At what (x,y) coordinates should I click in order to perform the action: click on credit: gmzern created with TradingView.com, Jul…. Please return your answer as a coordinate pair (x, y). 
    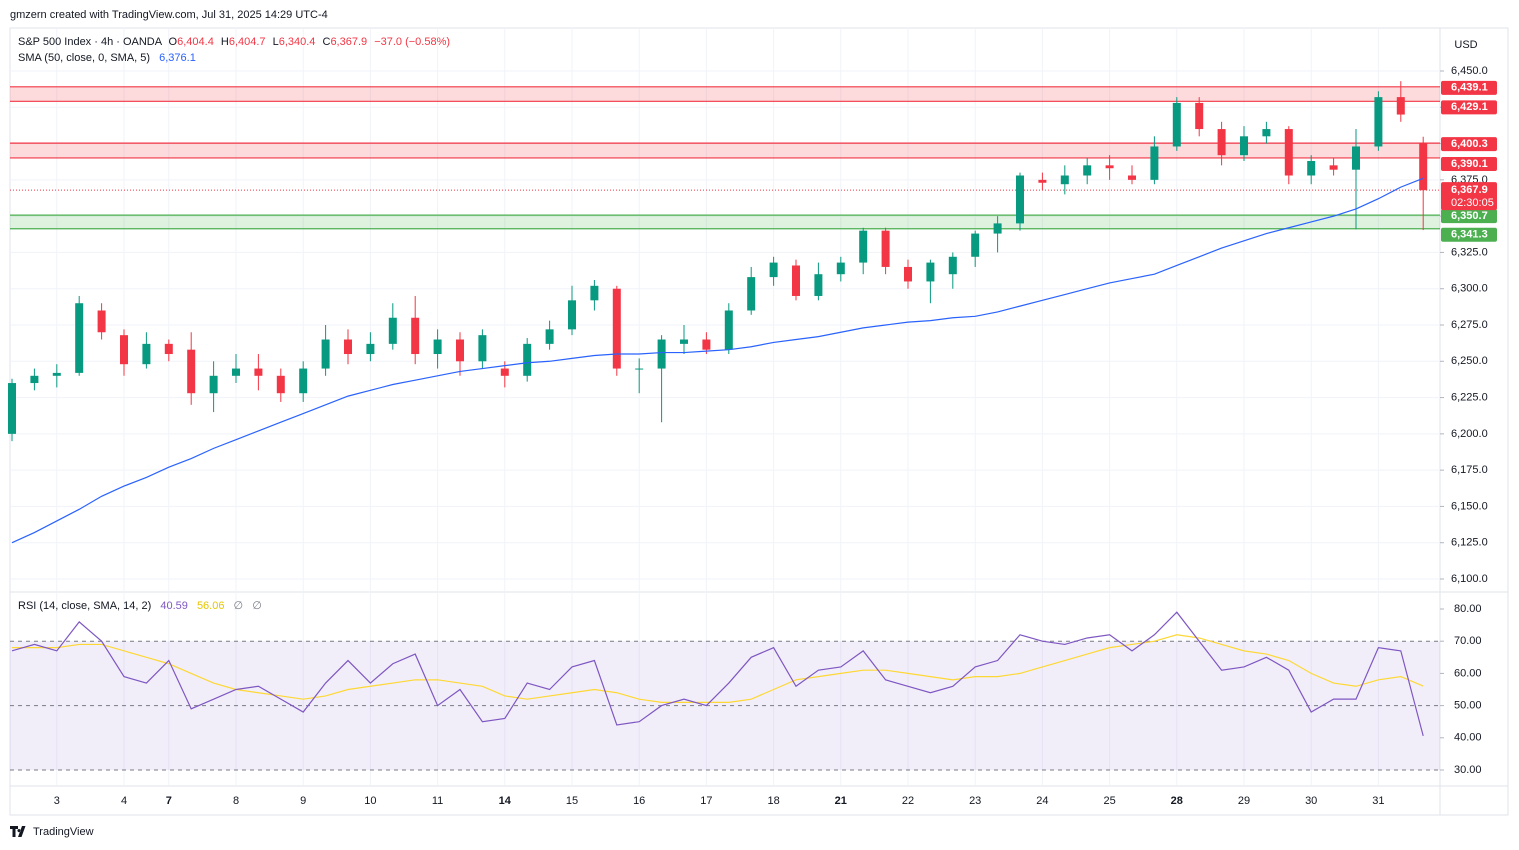
    Looking at the image, I should click on (169, 15).